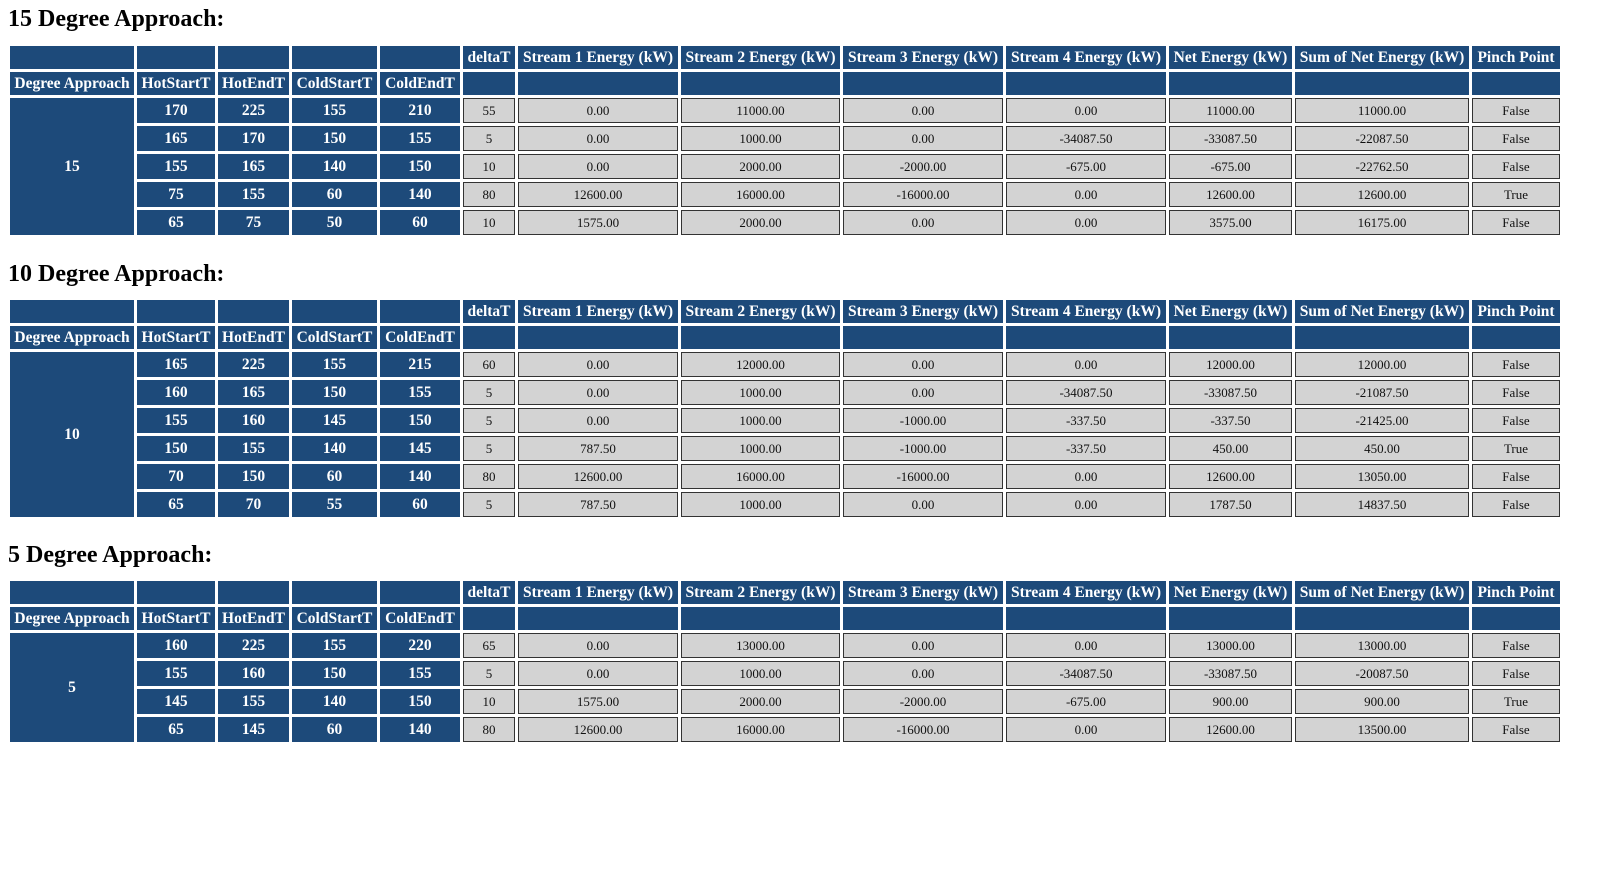  Describe the element at coordinates (598, 57) in the screenshot. I see `column-header-stream1: Stream 1 Energy (kW)` at that location.